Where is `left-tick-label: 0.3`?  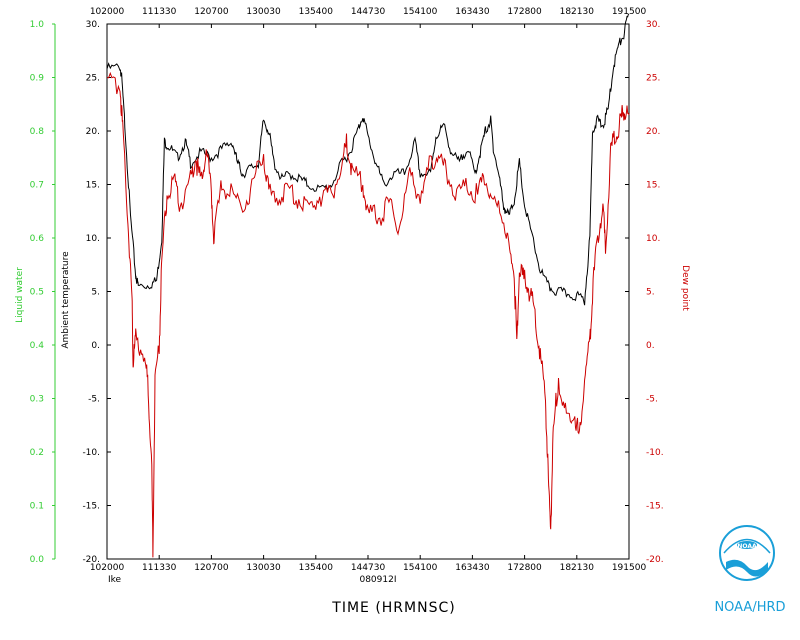
left-tick-label: 0.3 is located at coordinates (37, 400).